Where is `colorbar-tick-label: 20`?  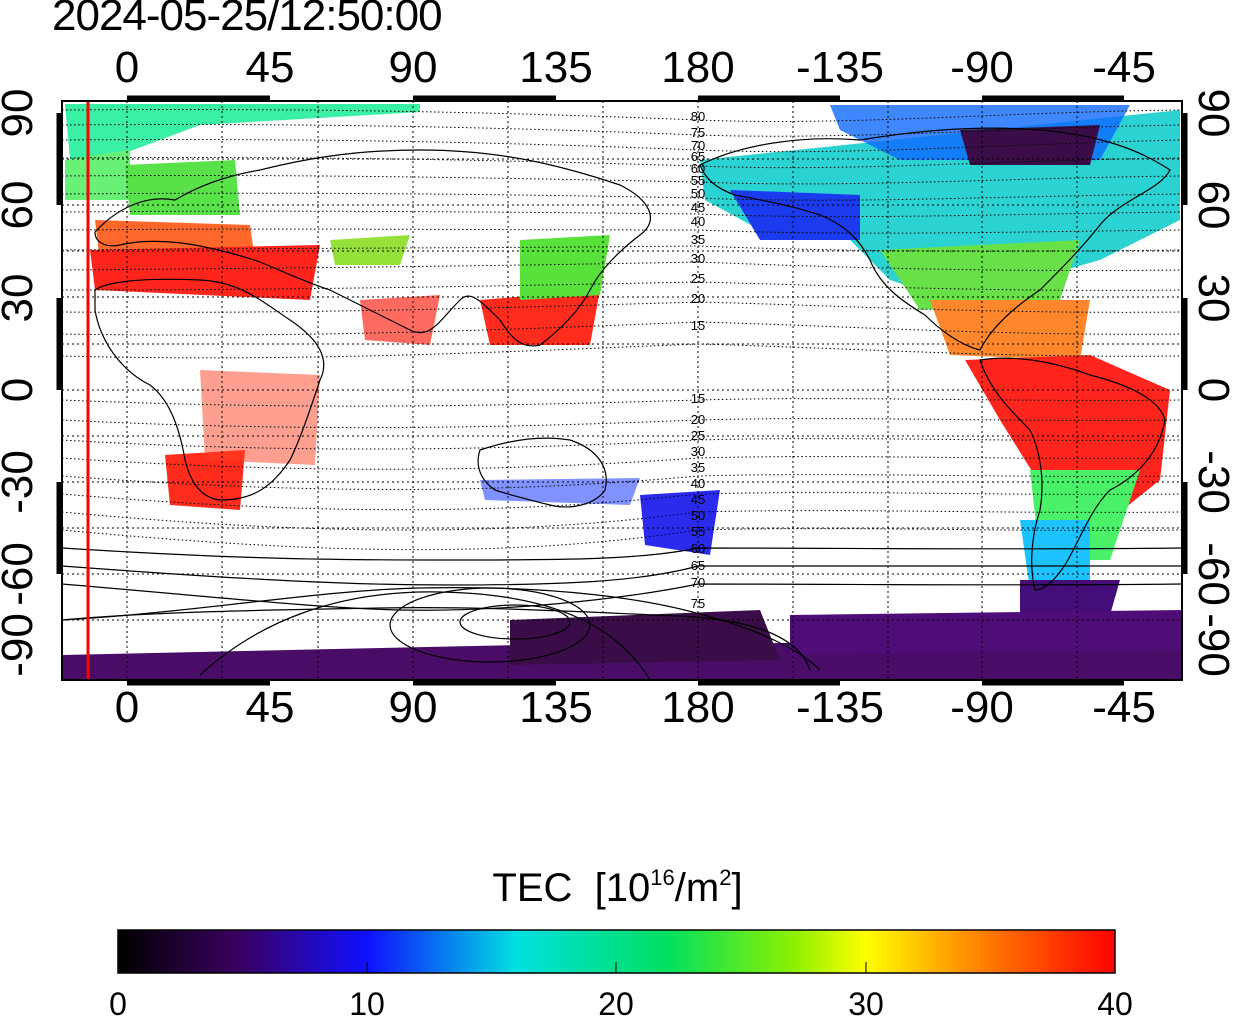 colorbar-tick-label: 20 is located at coordinates (616, 1004).